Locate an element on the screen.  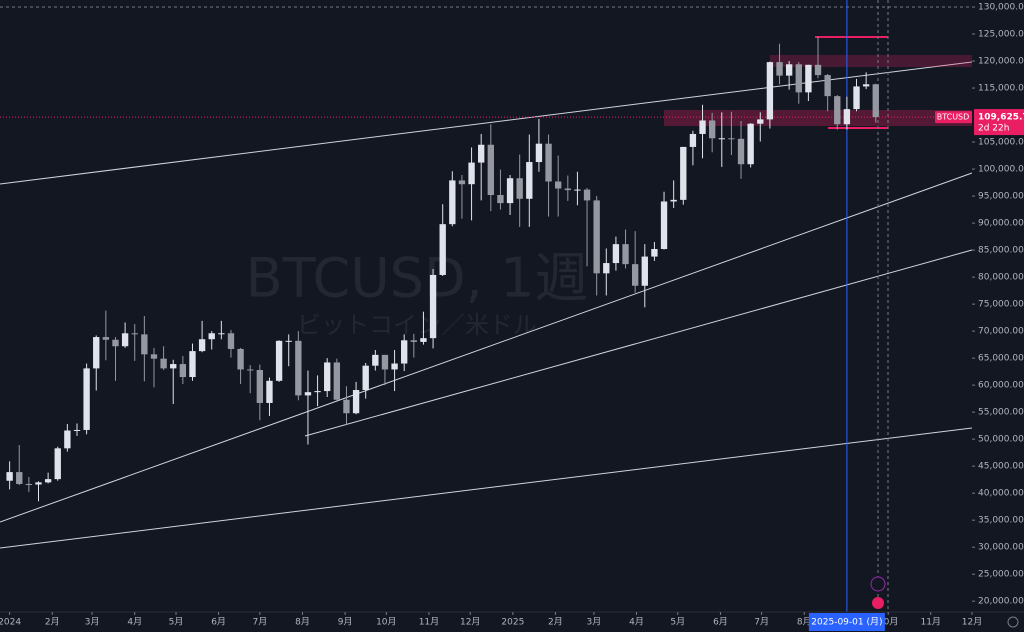
x-tick-label: 8月 is located at coordinates (302, 622).